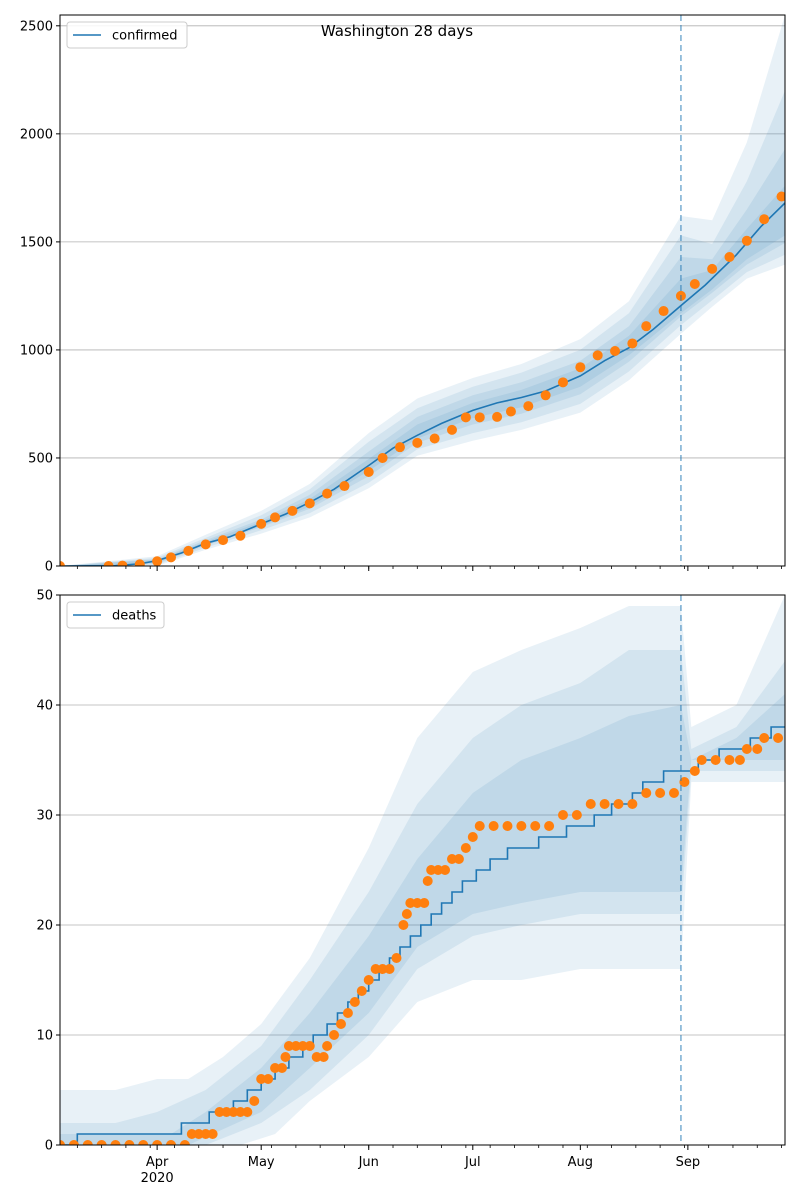  I want to click on y-tick-label: 30, so click(44, 816).